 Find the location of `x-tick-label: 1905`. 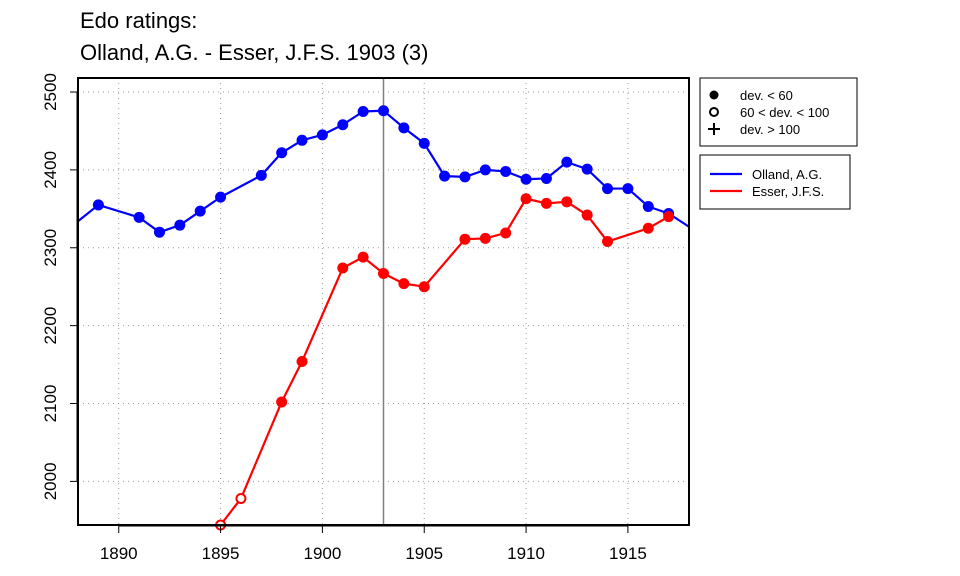

x-tick-label: 1905 is located at coordinates (424, 553).